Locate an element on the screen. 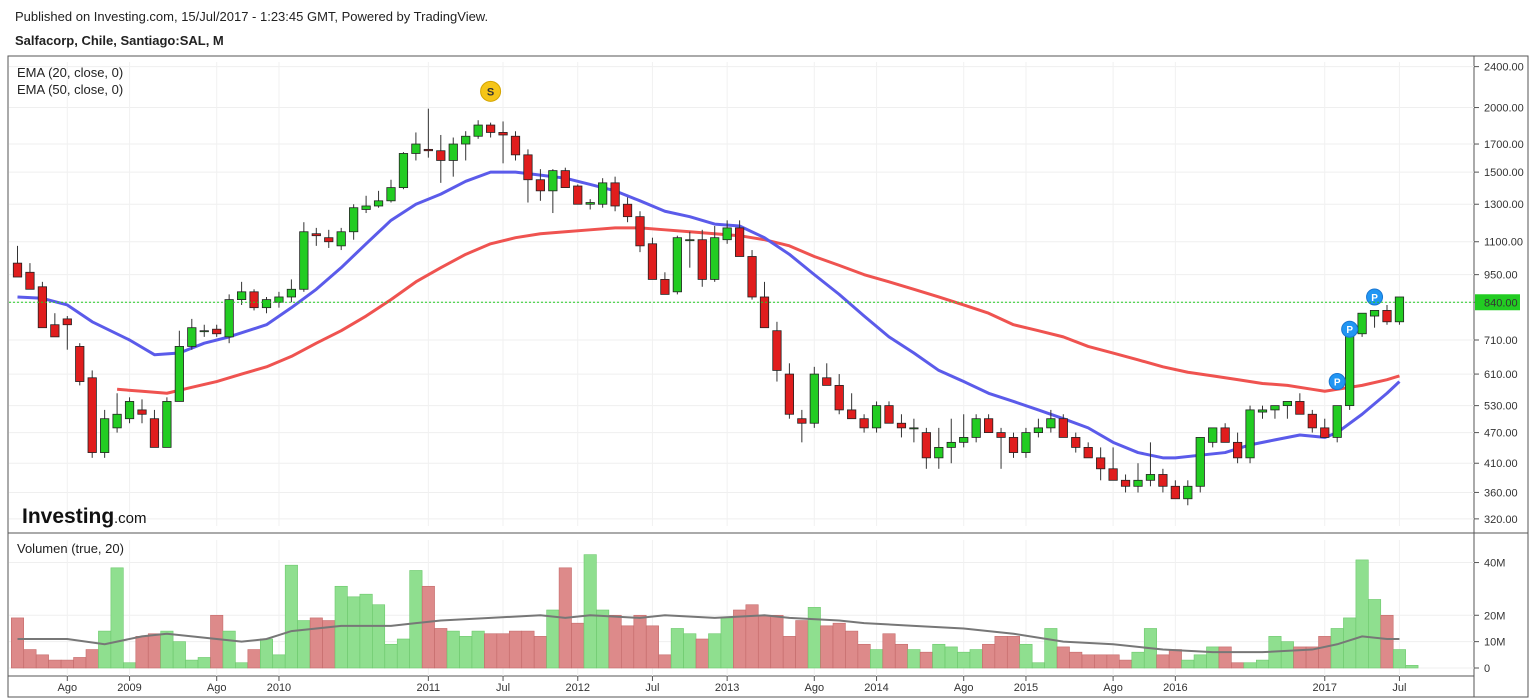 The width and height of the screenshot is (1533, 700). price-tick-label: 1500.00 is located at coordinates (1504, 173).